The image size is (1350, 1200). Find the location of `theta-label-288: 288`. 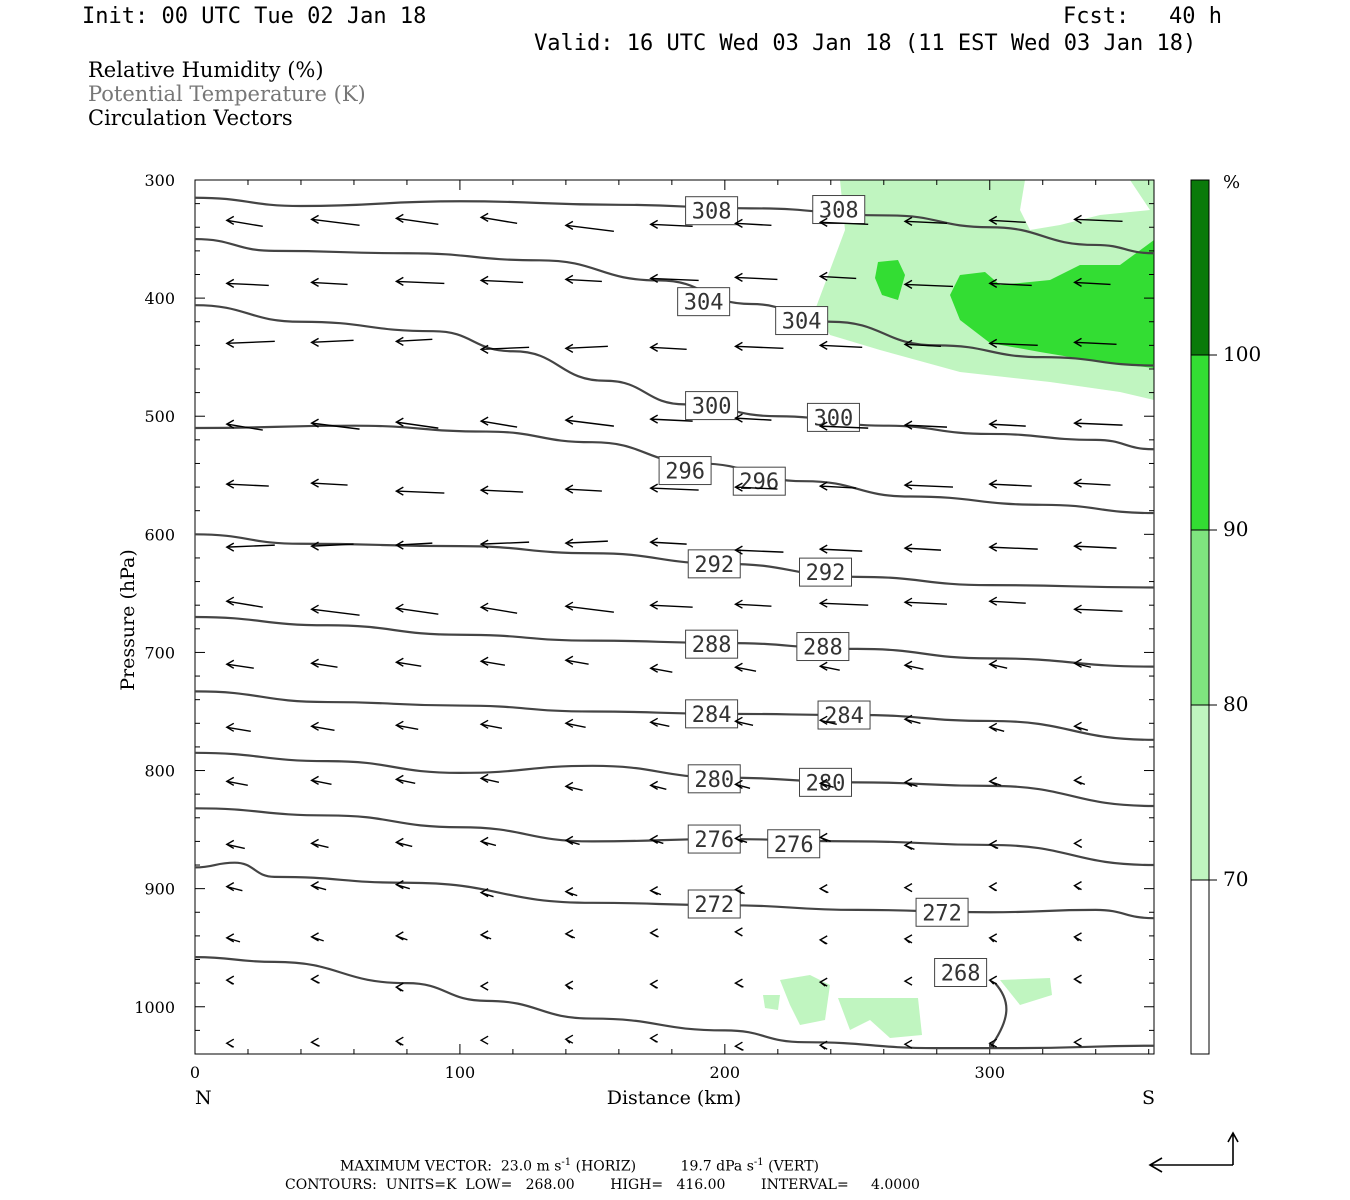

theta-label-288: 288 is located at coordinates (712, 645).